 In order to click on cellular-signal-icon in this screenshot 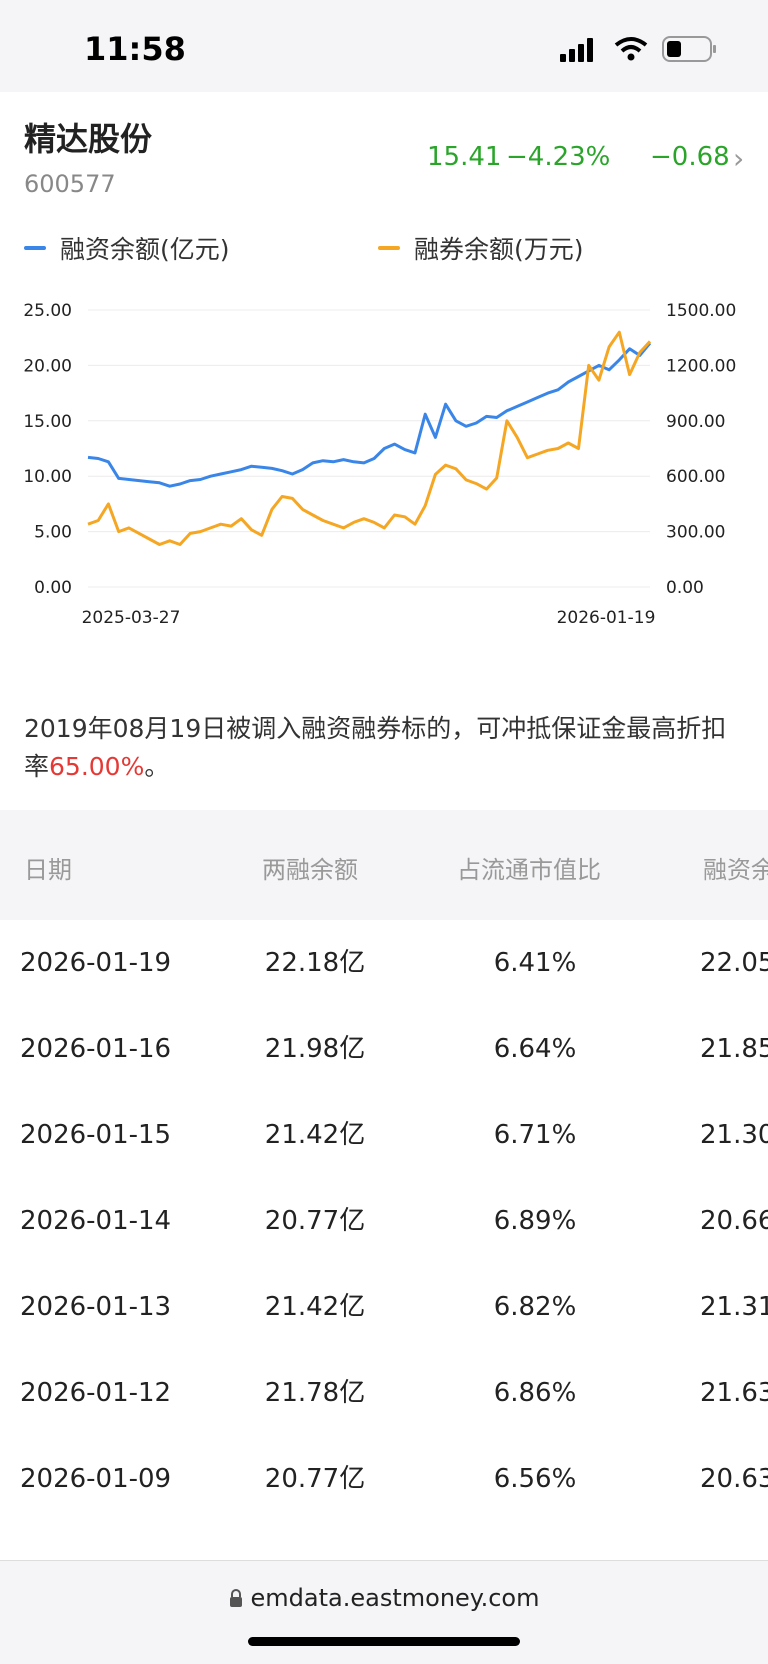, I will do `click(576, 50)`.